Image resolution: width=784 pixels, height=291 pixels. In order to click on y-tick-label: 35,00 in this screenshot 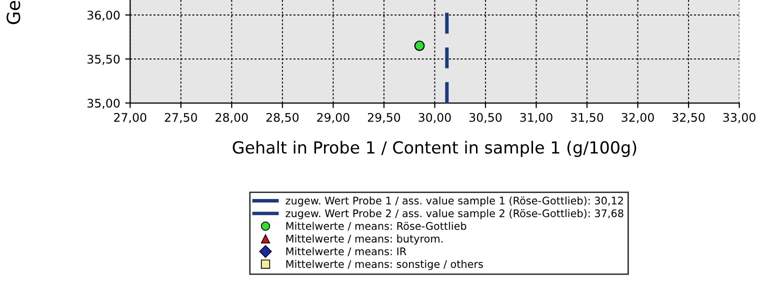, I will do `click(104, 103)`.